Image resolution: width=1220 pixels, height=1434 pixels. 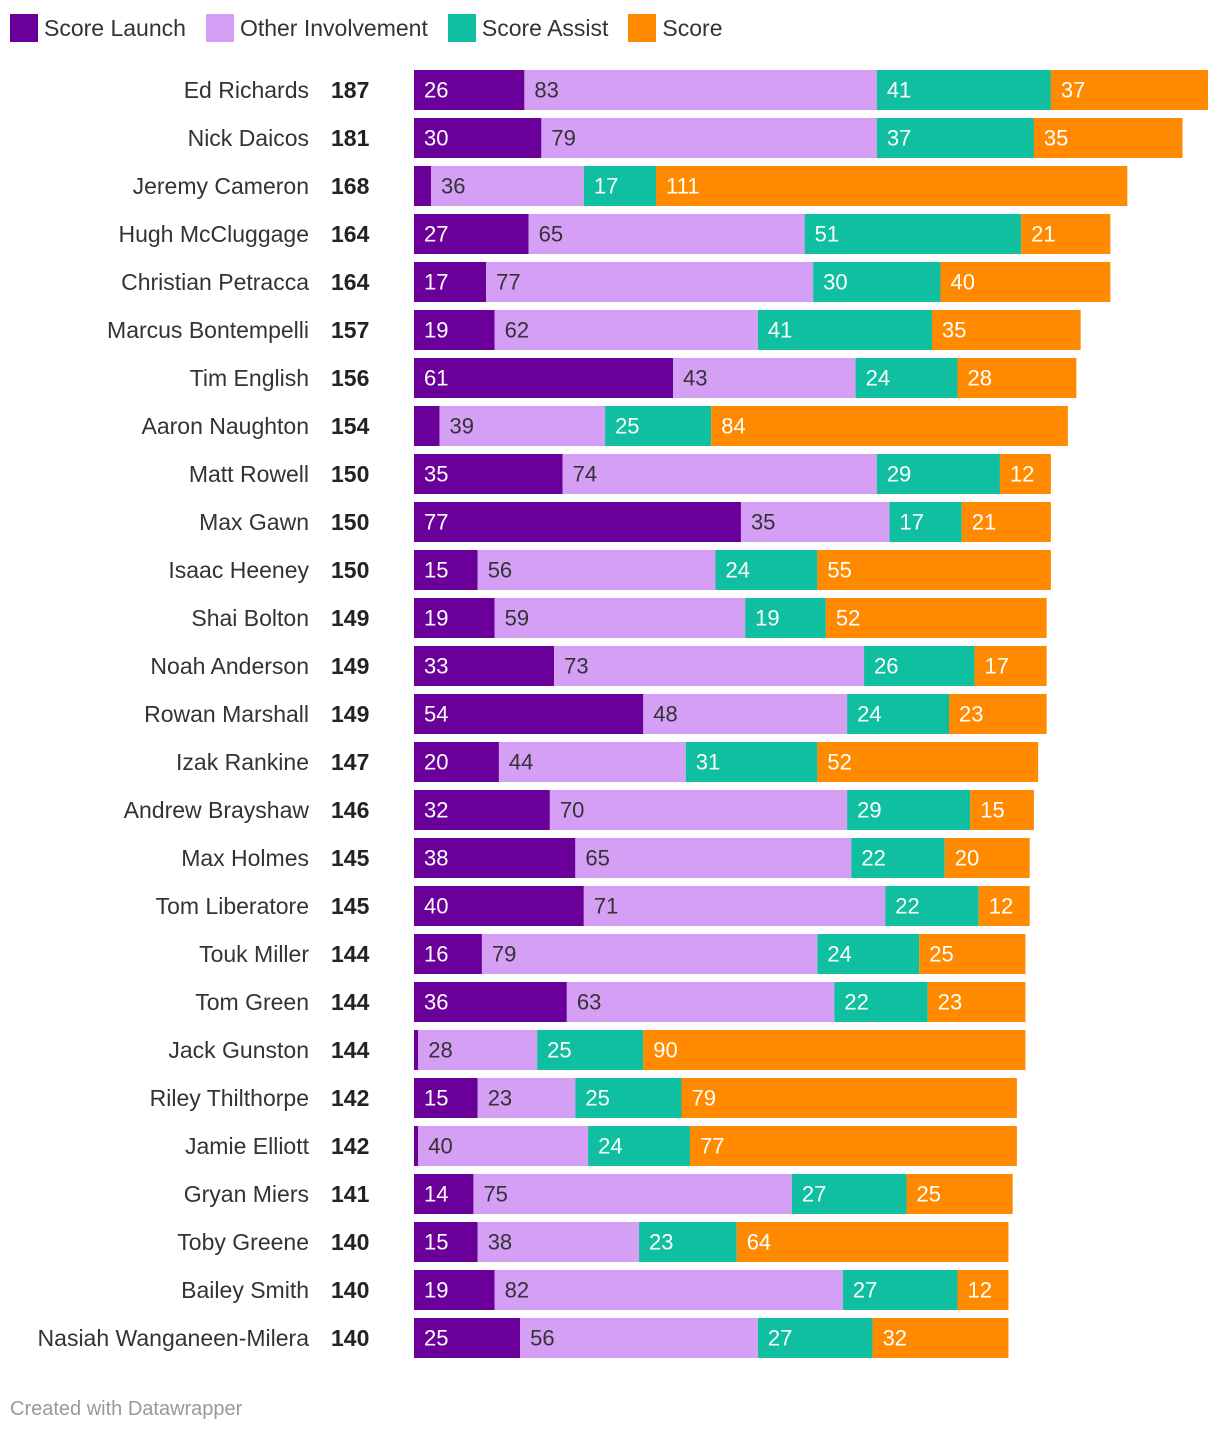 I want to click on player-name: Matt Rowell, so click(x=249, y=474).